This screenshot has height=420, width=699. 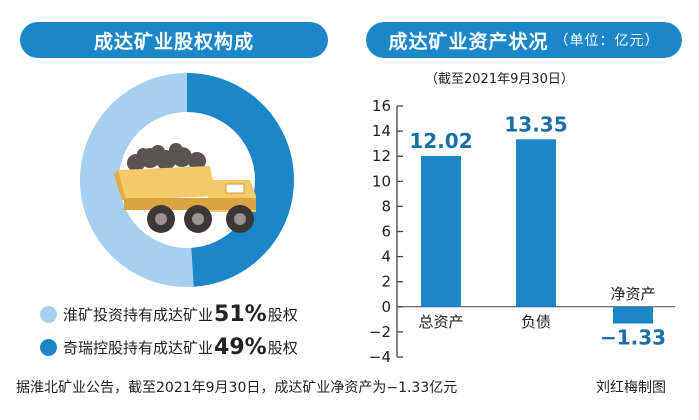 What do you see at coordinates (200, 219) in the screenshot?
I see `truck-wheels` at bounding box center [200, 219].